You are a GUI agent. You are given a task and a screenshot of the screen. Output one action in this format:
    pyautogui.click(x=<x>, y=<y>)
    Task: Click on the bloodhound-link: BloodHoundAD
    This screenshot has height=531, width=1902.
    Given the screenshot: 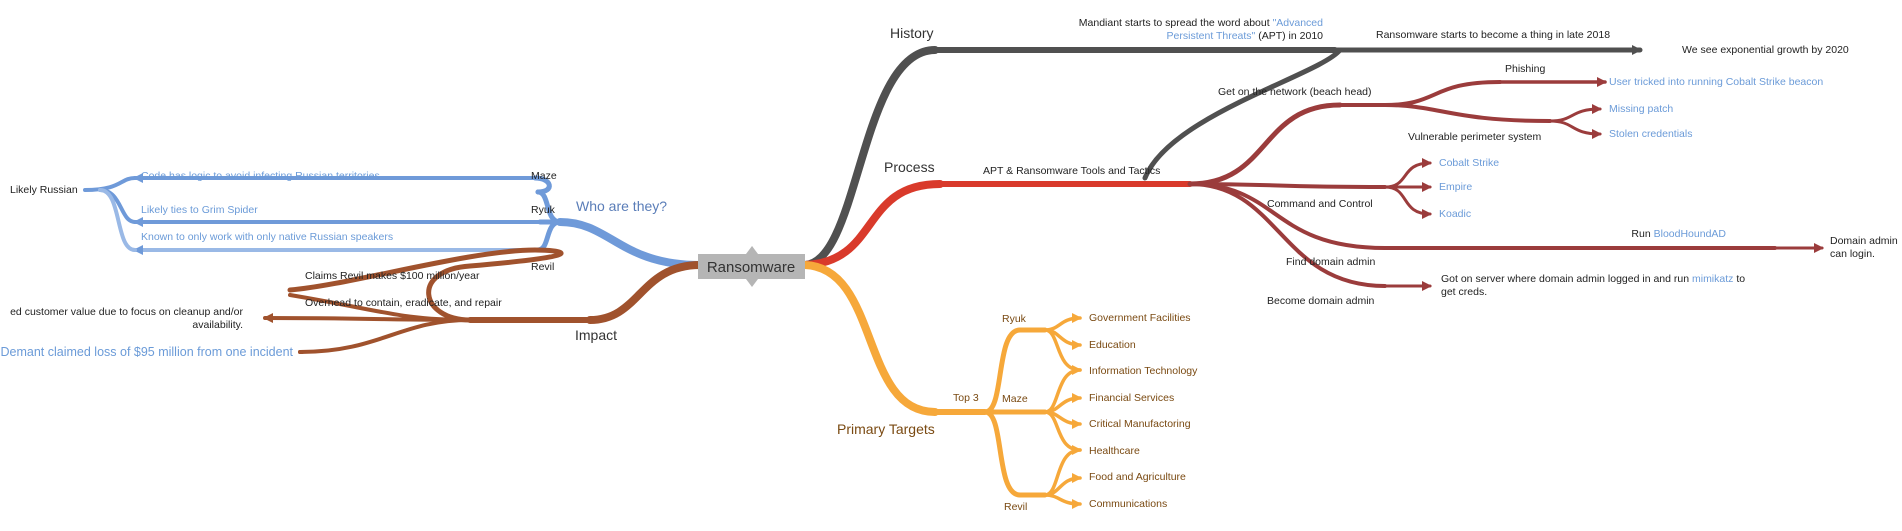 What is the action you would take?
    pyautogui.click(x=1690, y=234)
    